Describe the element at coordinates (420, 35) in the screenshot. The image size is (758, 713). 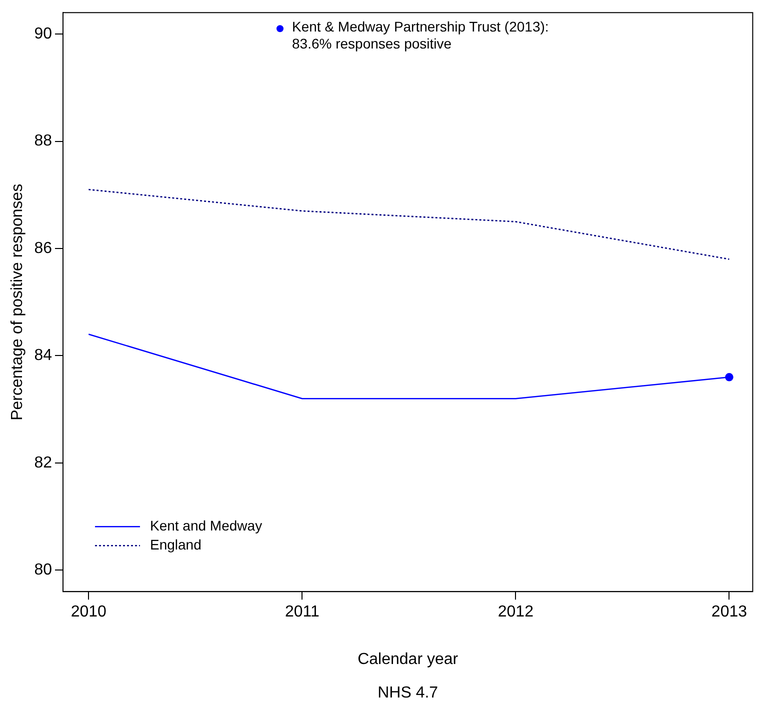
I see `legend-label: Kent & Medway Partnership Trust (2013): 83.6% responses positive` at that location.